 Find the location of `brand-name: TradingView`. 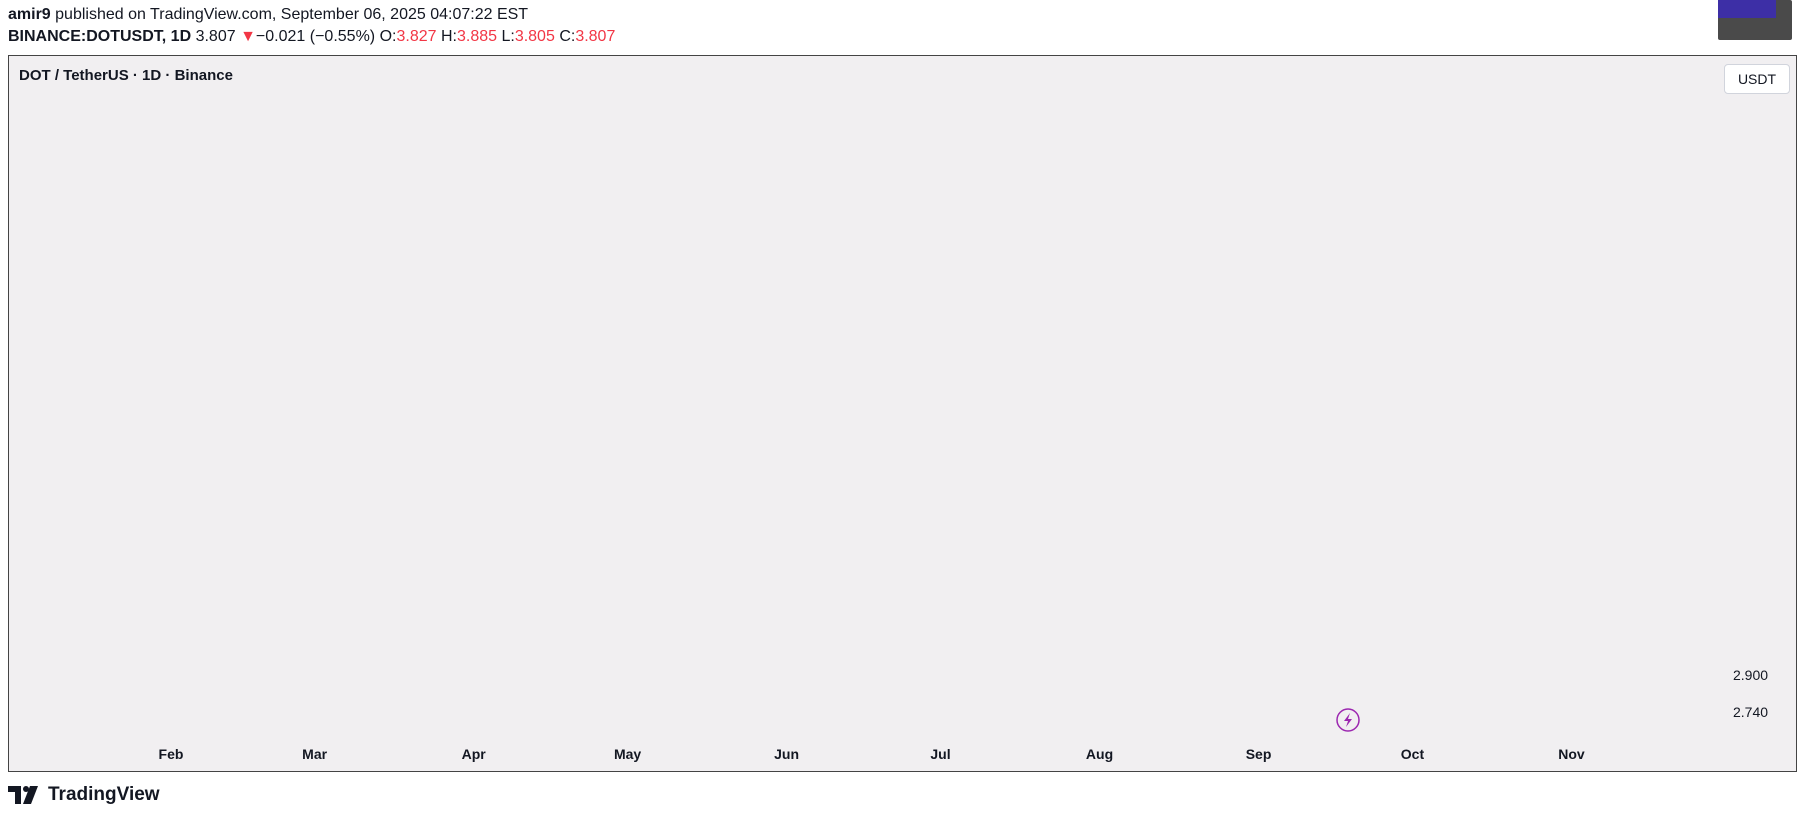

brand-name: TradingView is located at coordinates (104, 794).